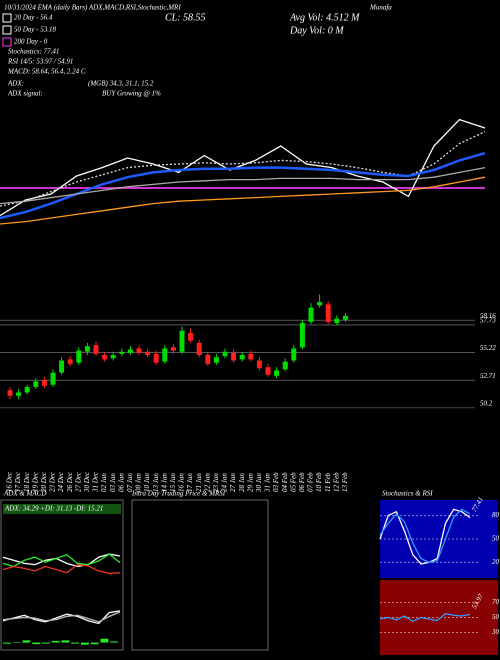  I want to click on x-tick-label: 21 Jan, so click(199, 482).